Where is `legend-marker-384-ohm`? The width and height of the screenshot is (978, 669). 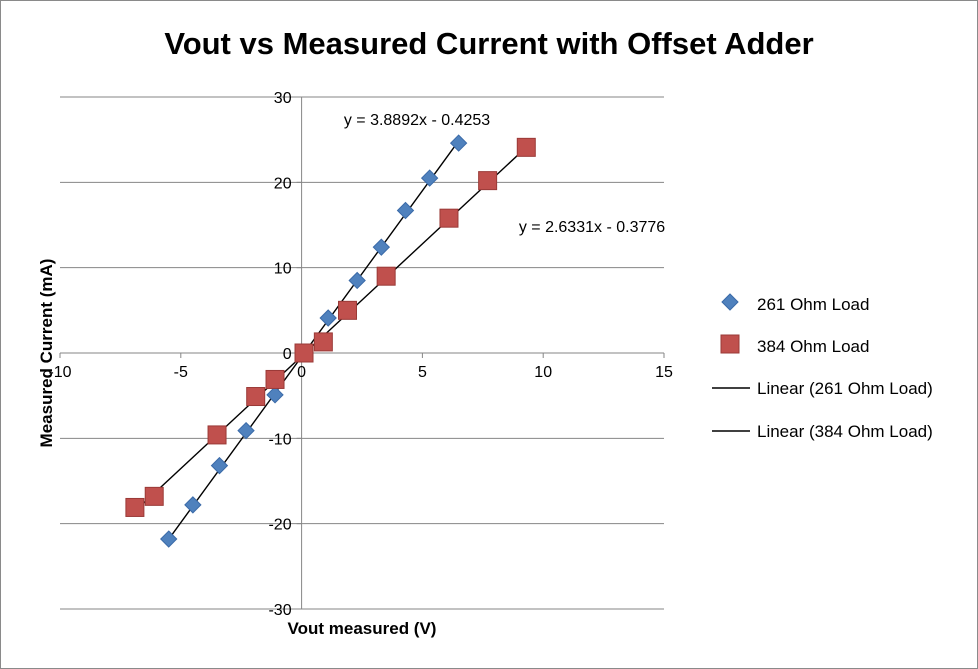
legend-marker-384-ohm is located at coordinates (730, 344).